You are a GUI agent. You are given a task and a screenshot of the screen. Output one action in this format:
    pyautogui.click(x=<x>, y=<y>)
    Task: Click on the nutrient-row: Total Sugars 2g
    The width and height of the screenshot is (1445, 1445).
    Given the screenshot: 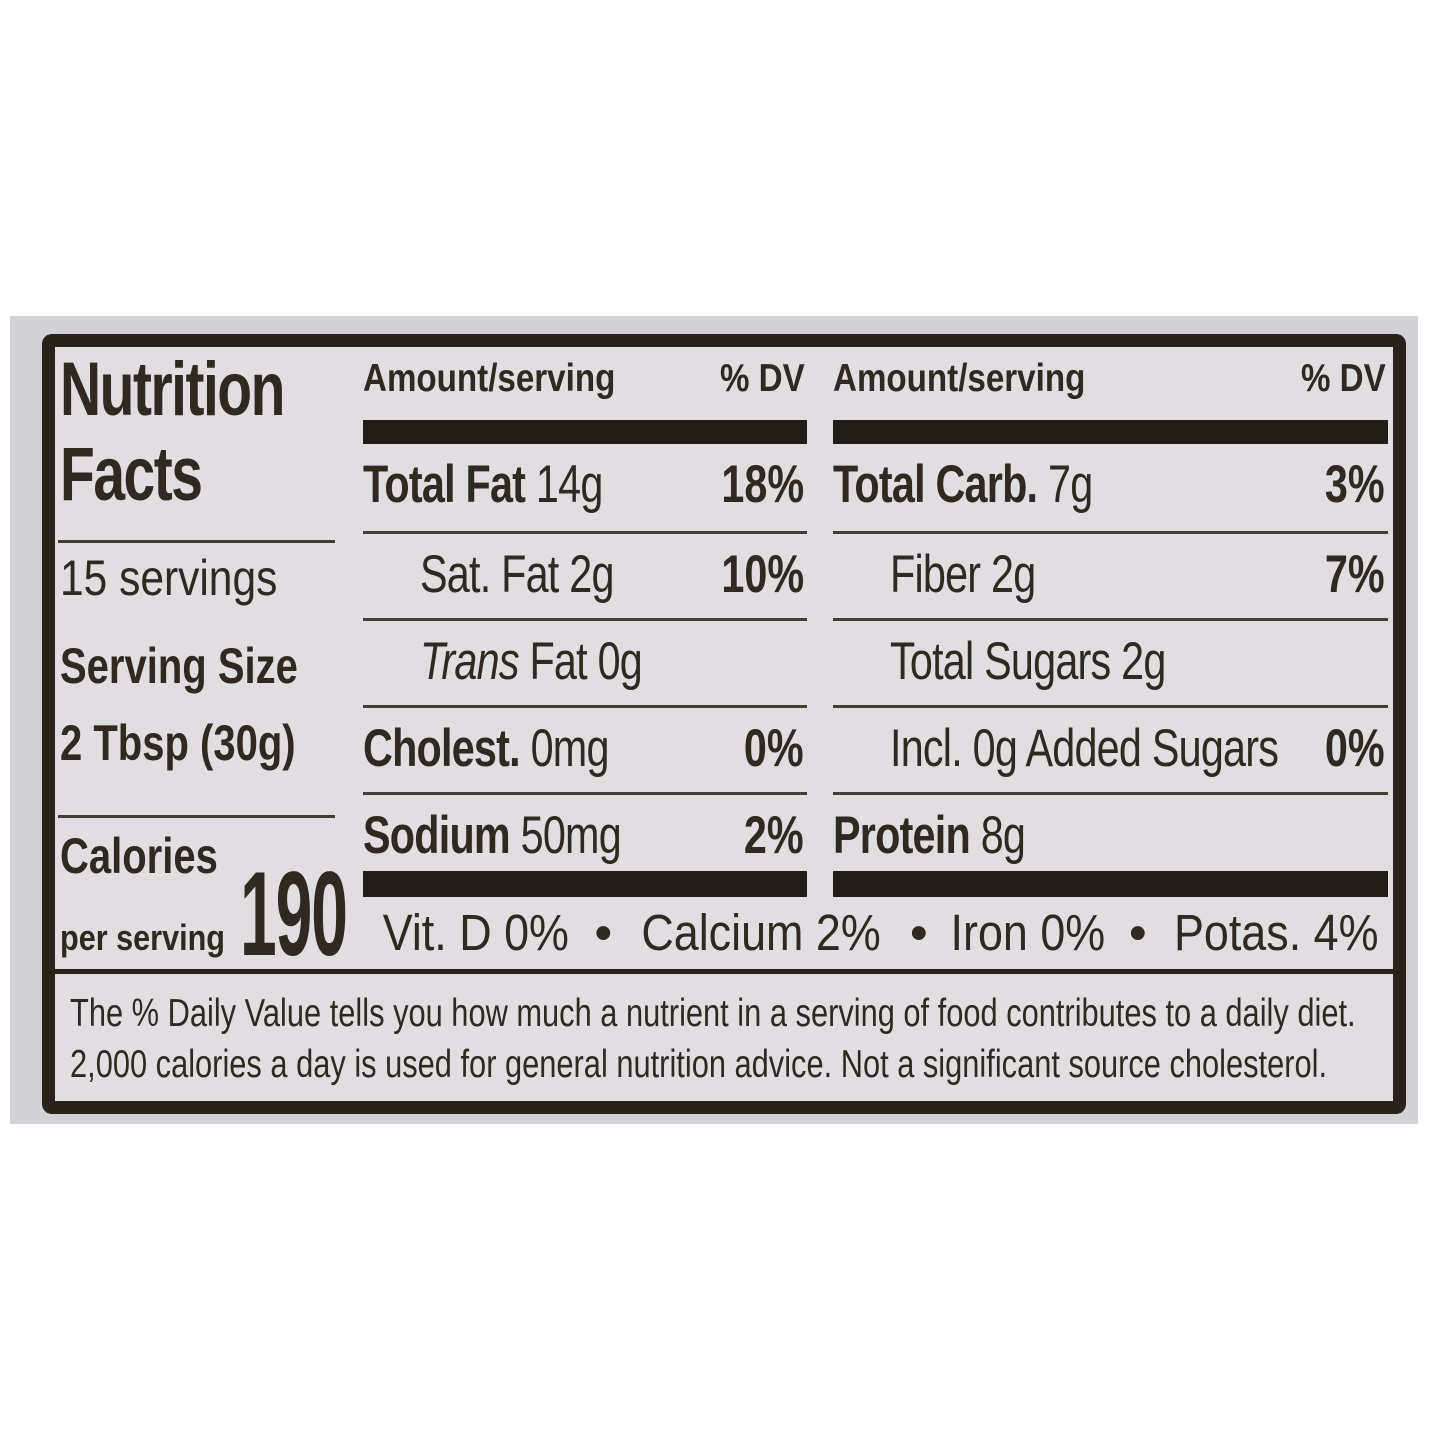 What is the action you would take?
    pyautogui.click(x=1110, y=661)
    